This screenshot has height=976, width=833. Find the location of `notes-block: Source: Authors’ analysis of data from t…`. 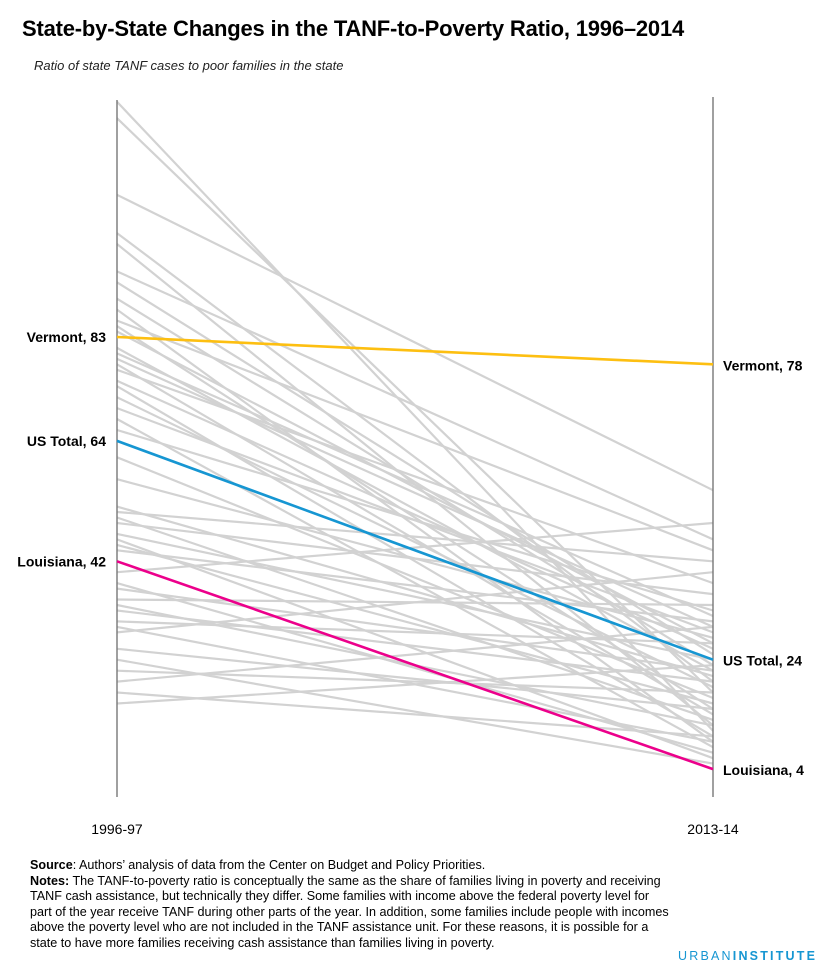

notes-block: Source: Authors’ analysis of data from t… is located at coordinates (350, 905).